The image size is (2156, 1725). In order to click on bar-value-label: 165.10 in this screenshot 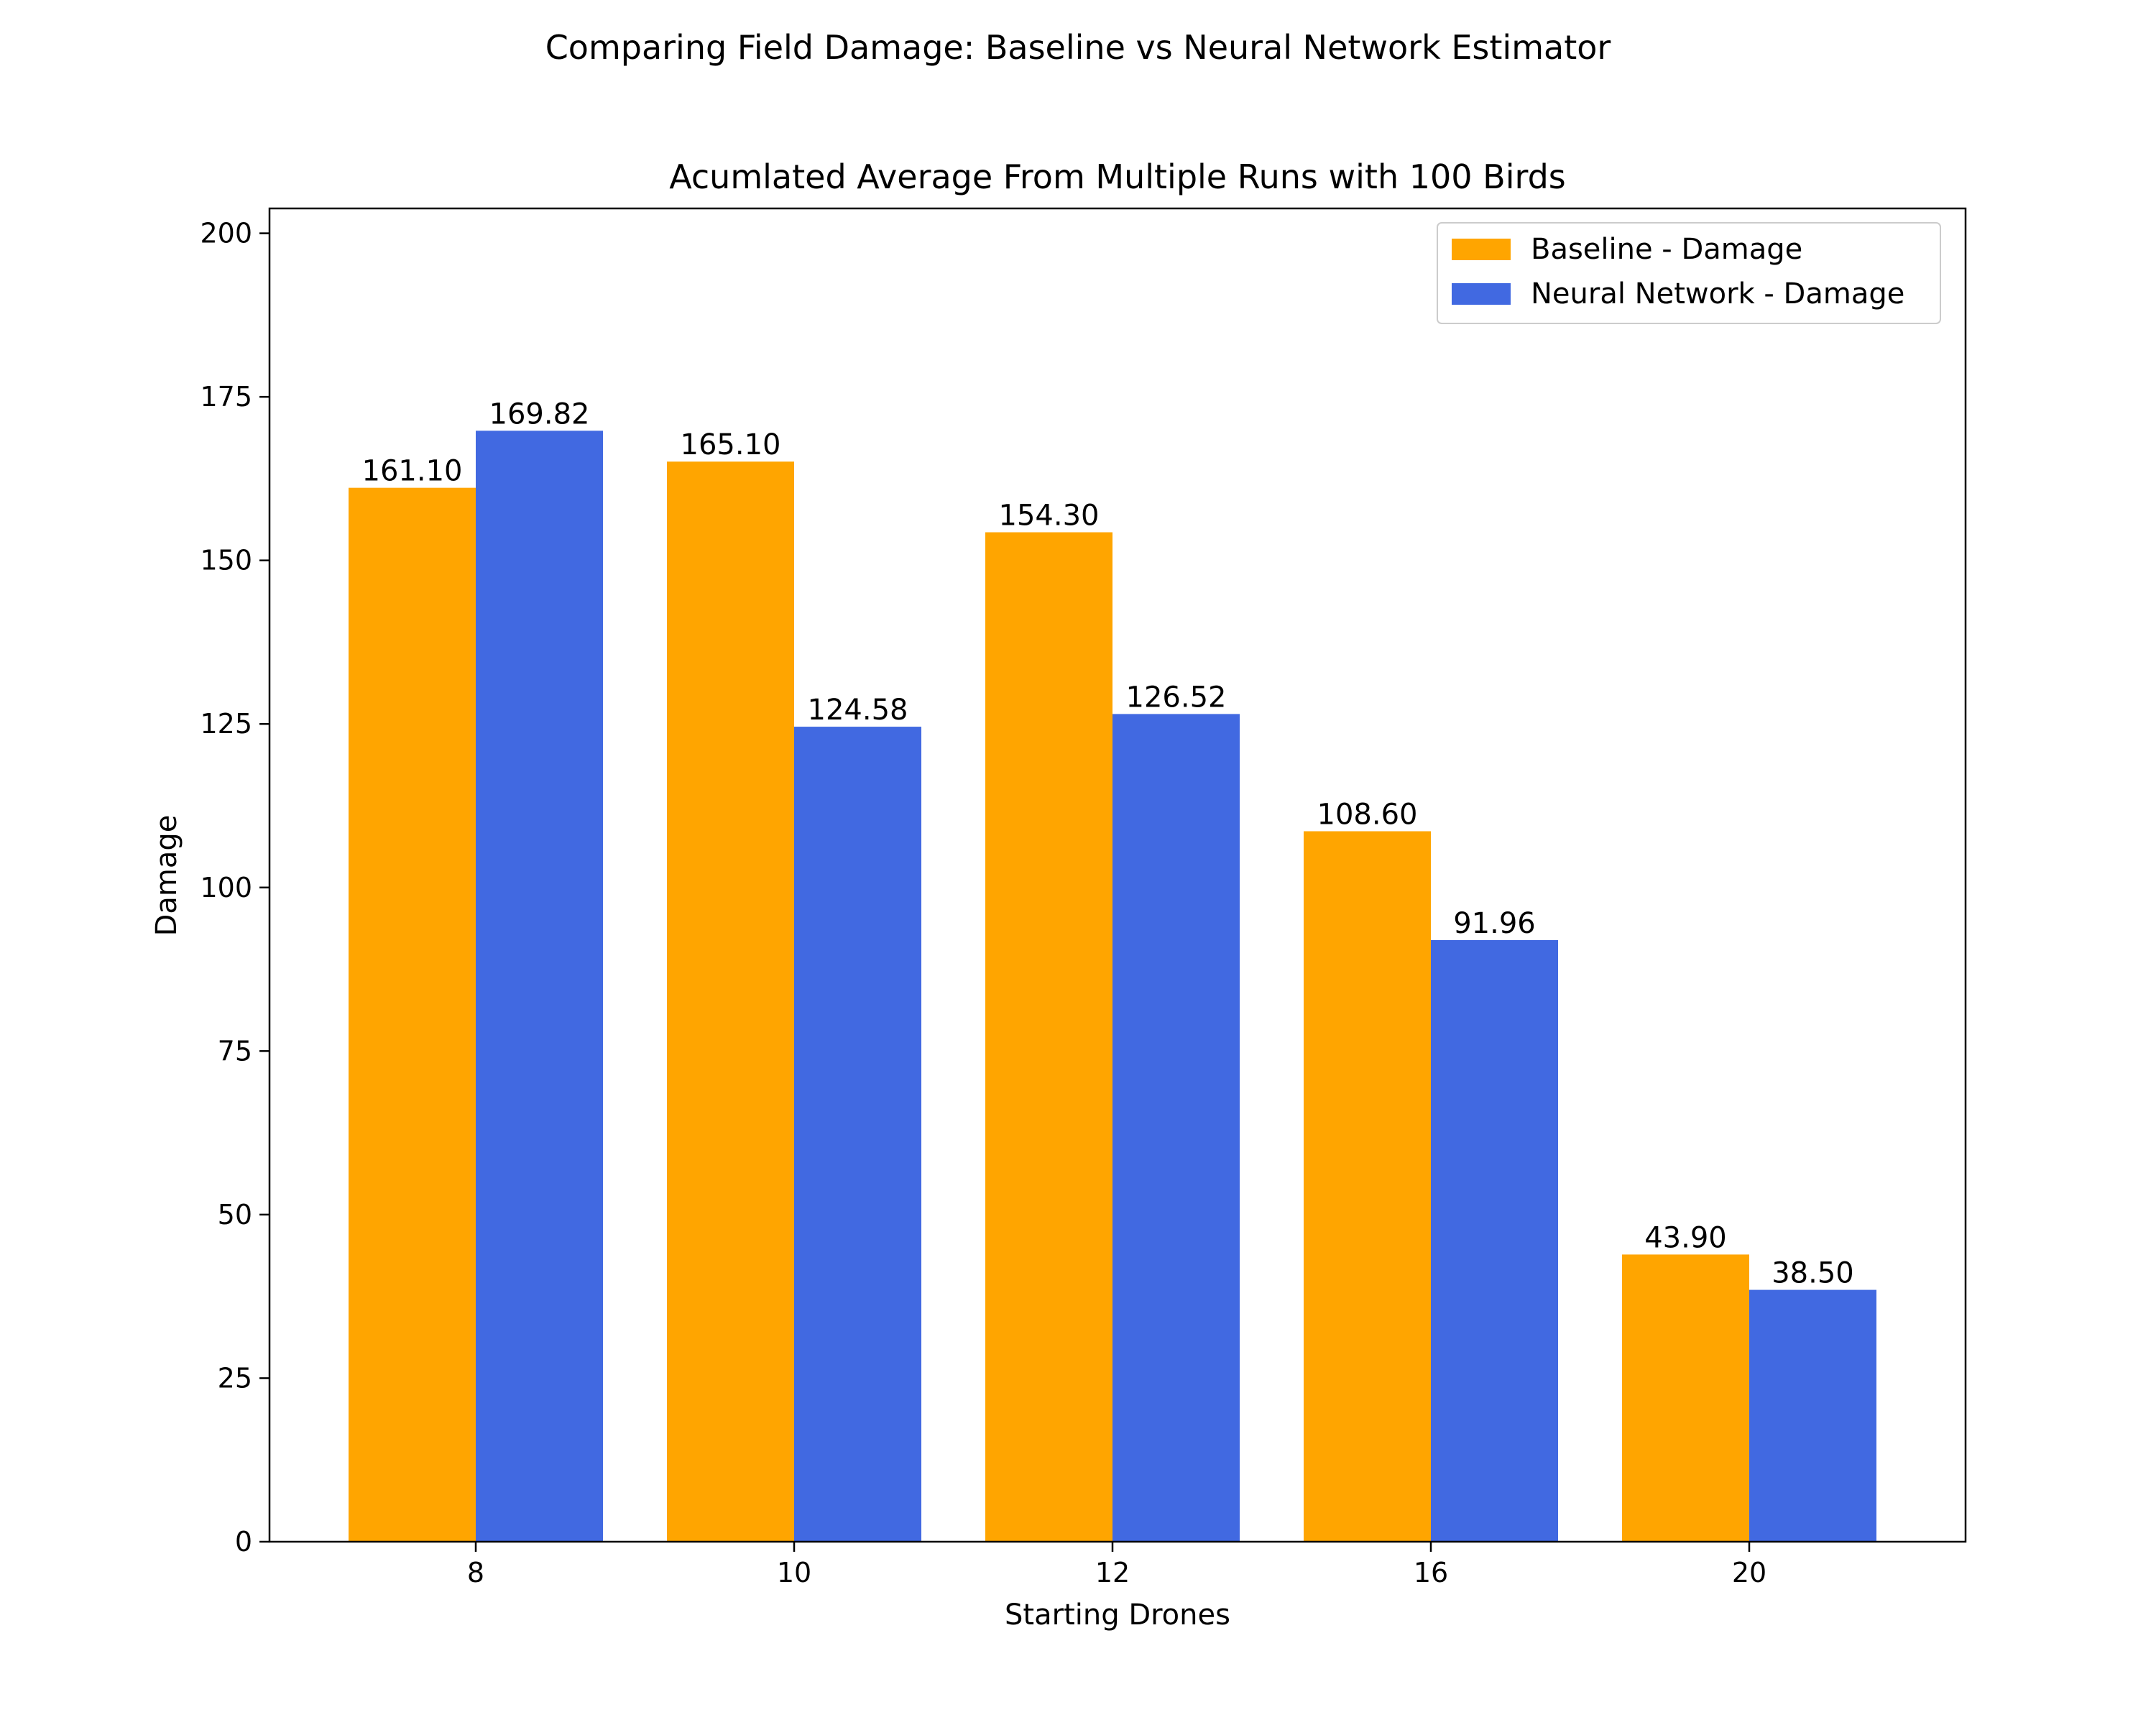, I will do `click(731, 444)`.